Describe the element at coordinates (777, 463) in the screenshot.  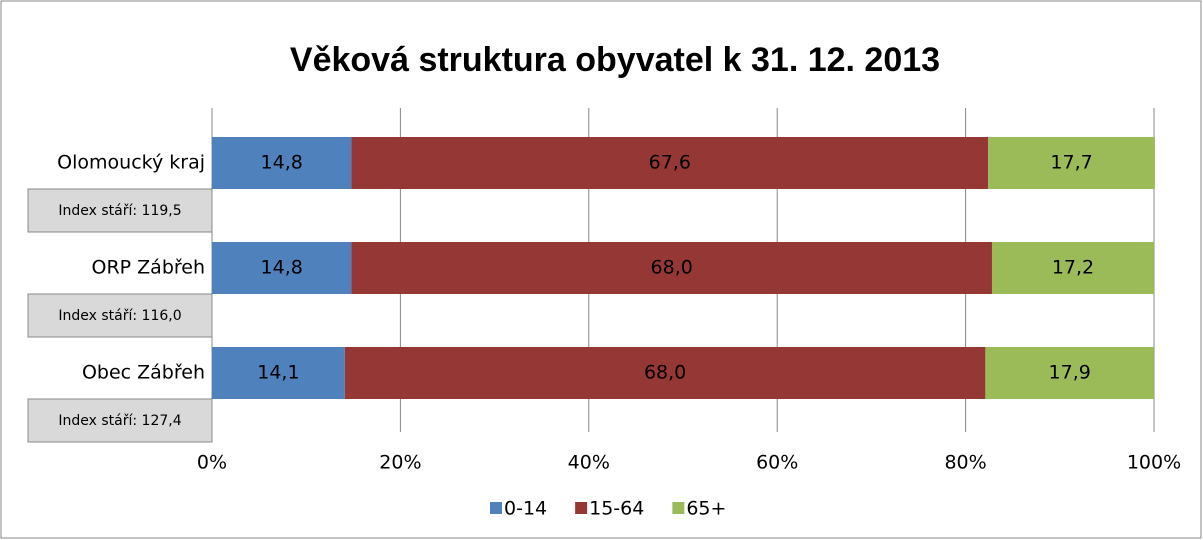
I see `x-tick-label: 60%` at that location.